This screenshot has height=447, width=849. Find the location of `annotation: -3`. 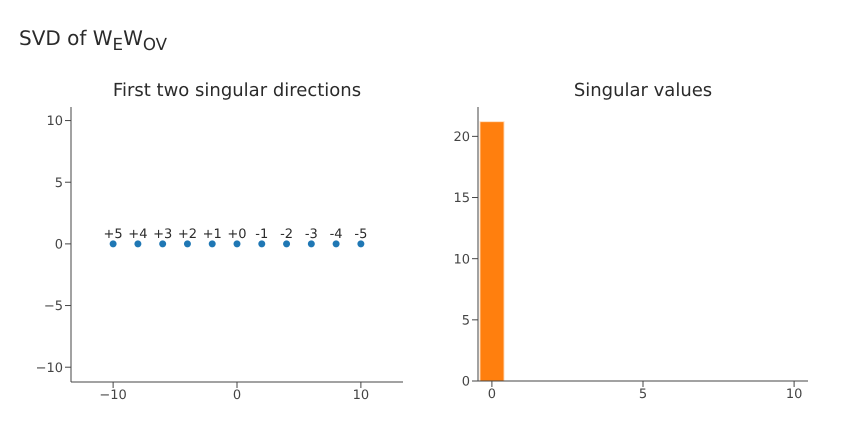

annotation: -3 is located at coordinates (311, 234).